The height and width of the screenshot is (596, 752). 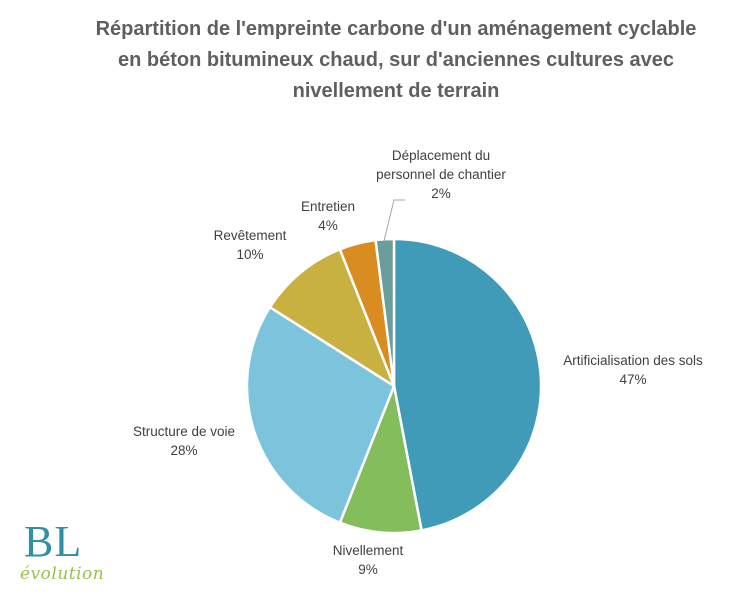 I want to click on data-label-structure-de-voie: Structure de voie 28%, so click(x=184, y=441).